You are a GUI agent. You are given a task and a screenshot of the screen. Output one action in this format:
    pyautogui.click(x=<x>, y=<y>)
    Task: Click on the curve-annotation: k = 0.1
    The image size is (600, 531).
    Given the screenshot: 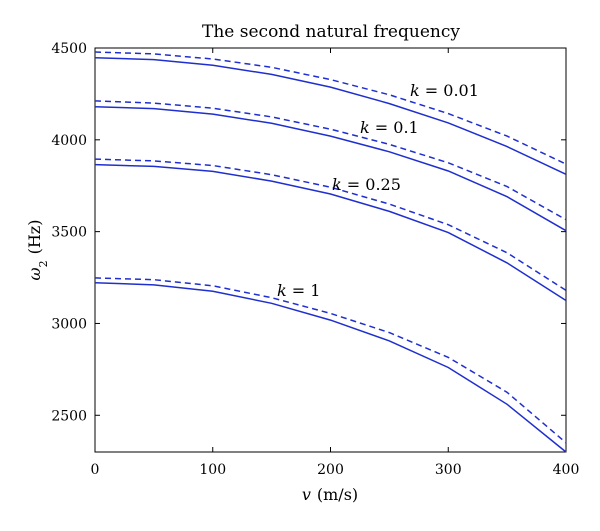 What is the action you would take?
    pyautogui.click(x=389, y=127)
    